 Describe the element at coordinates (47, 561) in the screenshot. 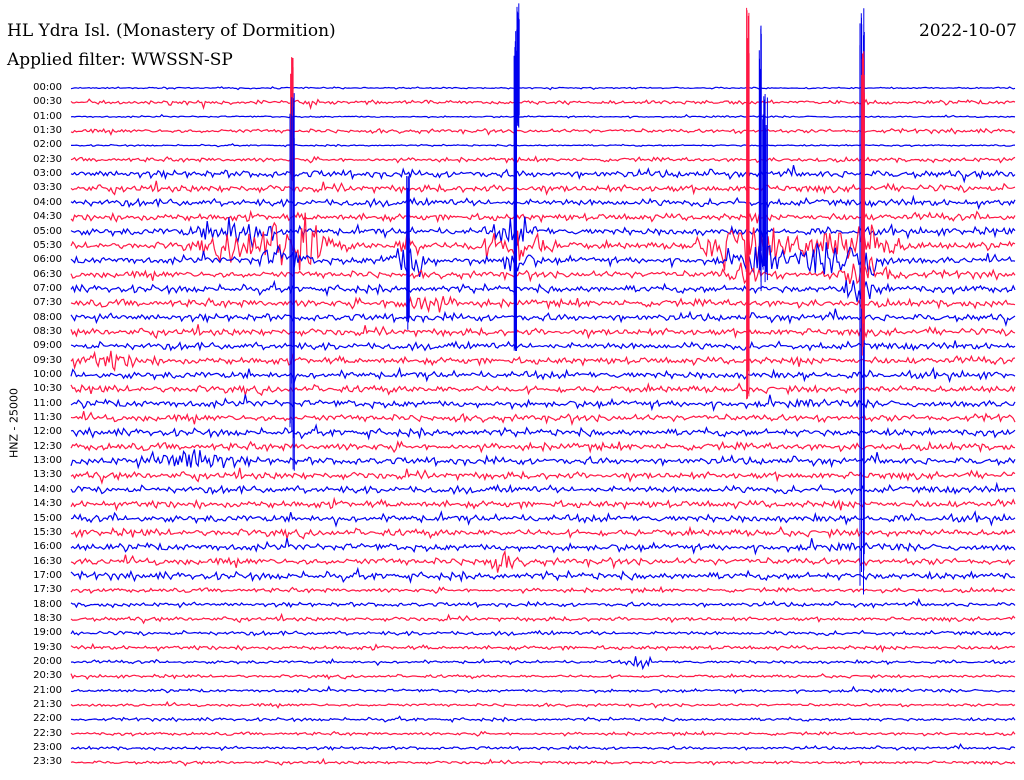

I see `time-label: 16:30` at that location.